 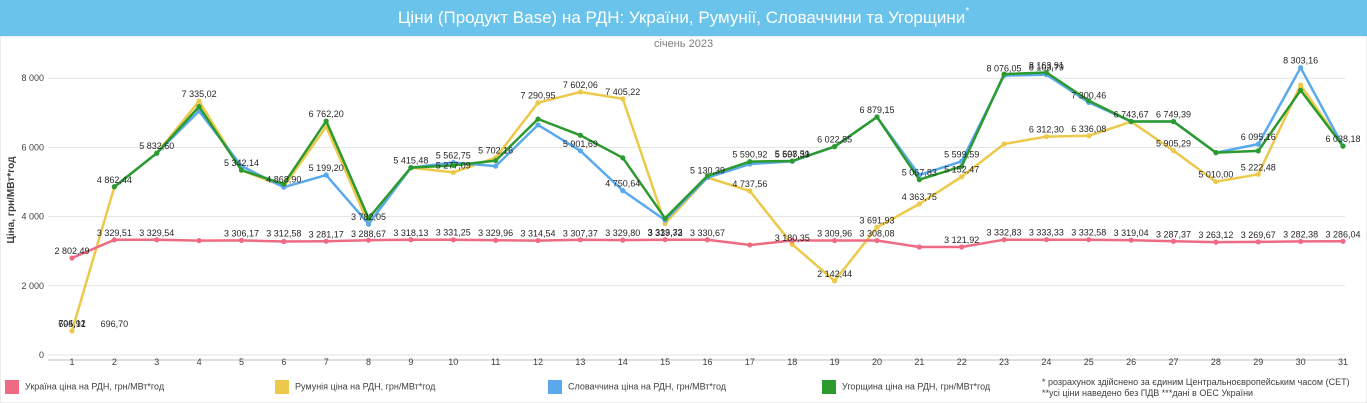 I want to click on data-label: 5 222,48, so click(x=1258, y=167).